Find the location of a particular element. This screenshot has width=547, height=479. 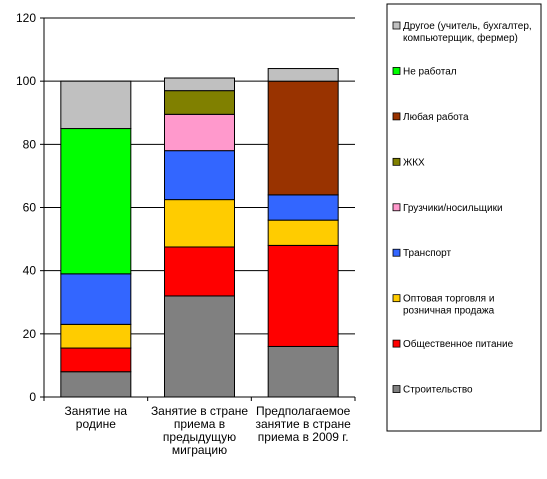

legend-label-line: ЖКХ is located at coordinates (414, 162).